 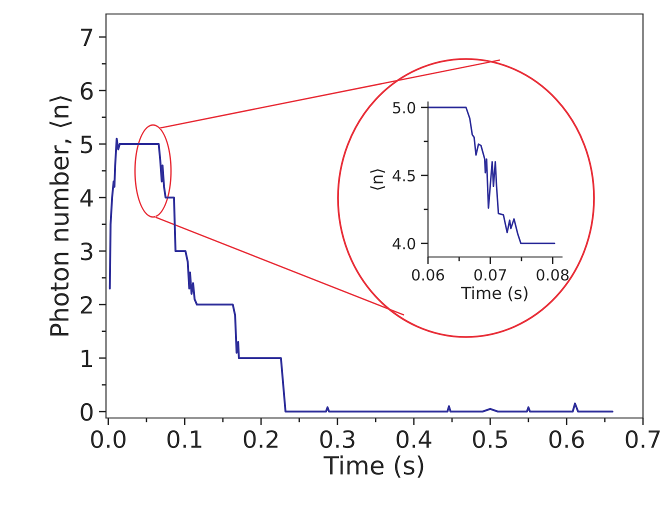 What do you see at coordinates (403, 176) in the screenshot?
I see `y-tick-label: 4.5` at bounding box center [403, 176].